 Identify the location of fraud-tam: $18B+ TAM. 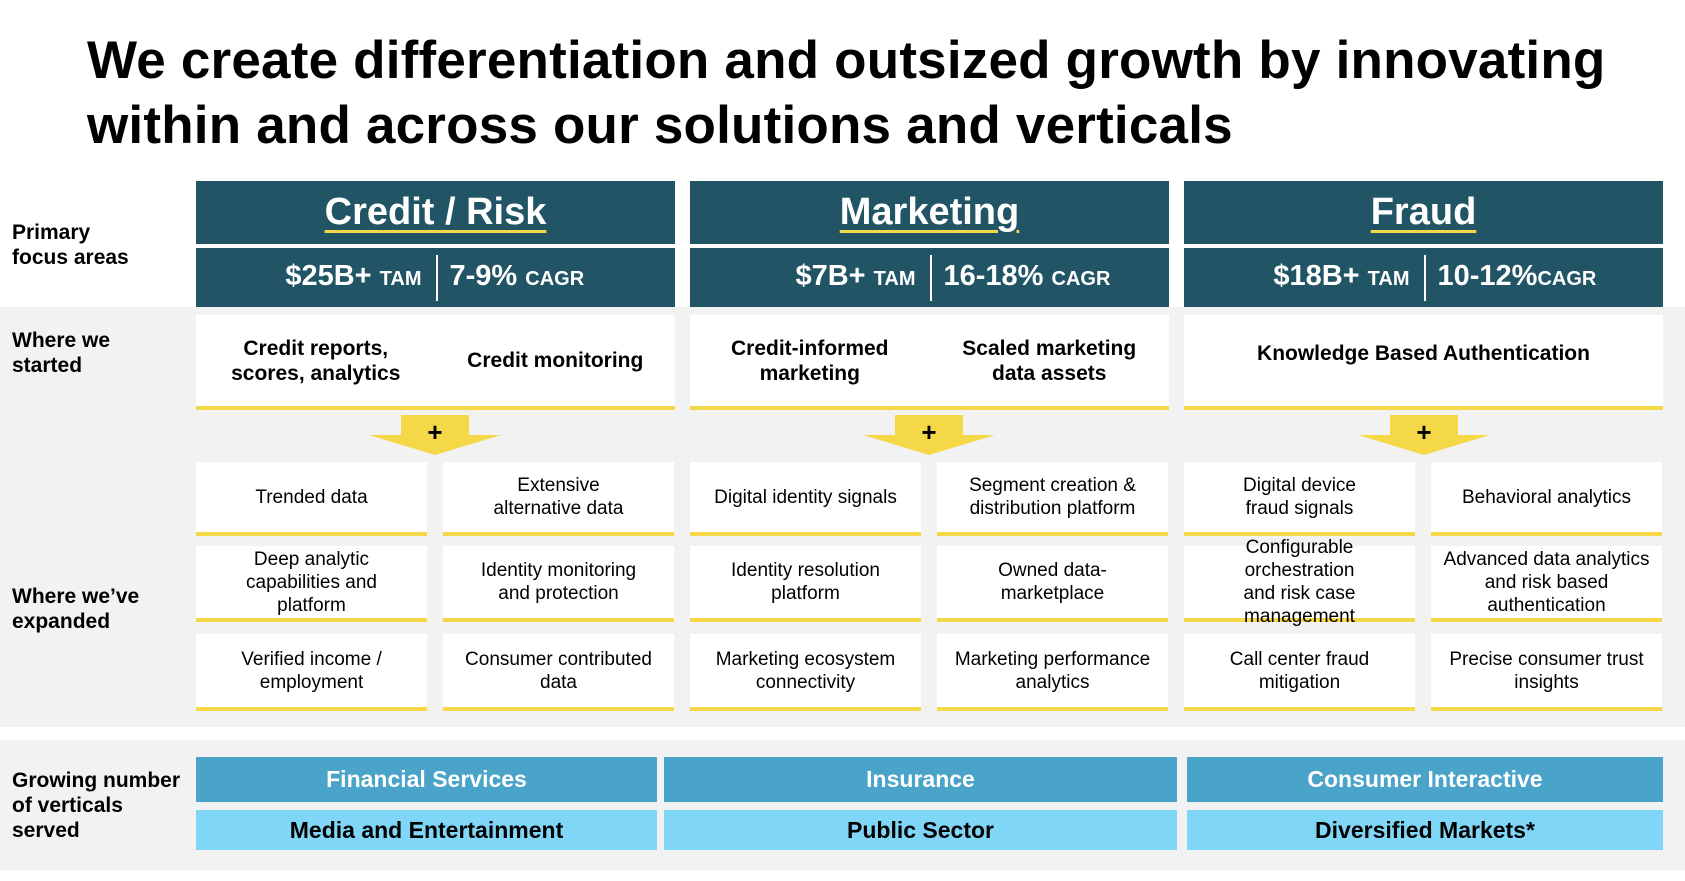
(1341, 275).